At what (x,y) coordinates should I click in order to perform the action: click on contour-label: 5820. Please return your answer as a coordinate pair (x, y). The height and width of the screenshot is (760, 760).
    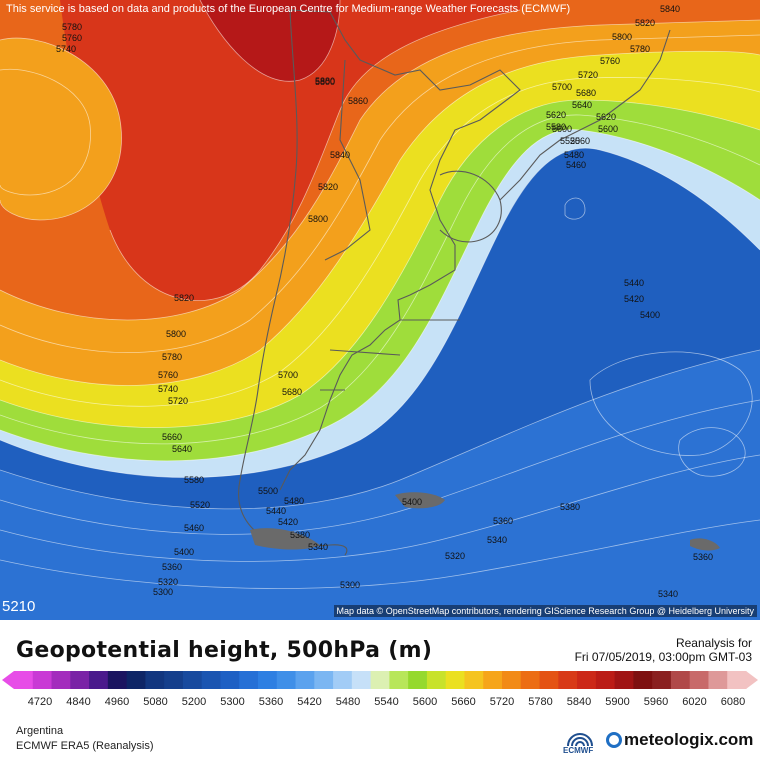
    Looking at the image, I should click on (184, 298).